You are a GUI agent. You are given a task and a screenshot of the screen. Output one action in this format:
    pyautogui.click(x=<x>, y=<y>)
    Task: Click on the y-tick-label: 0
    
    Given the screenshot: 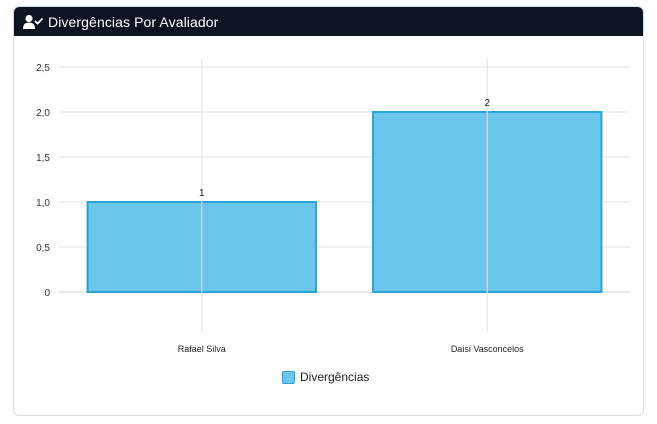 What is the action you would take?
    pyautogui.click(x=47, y=293)
    